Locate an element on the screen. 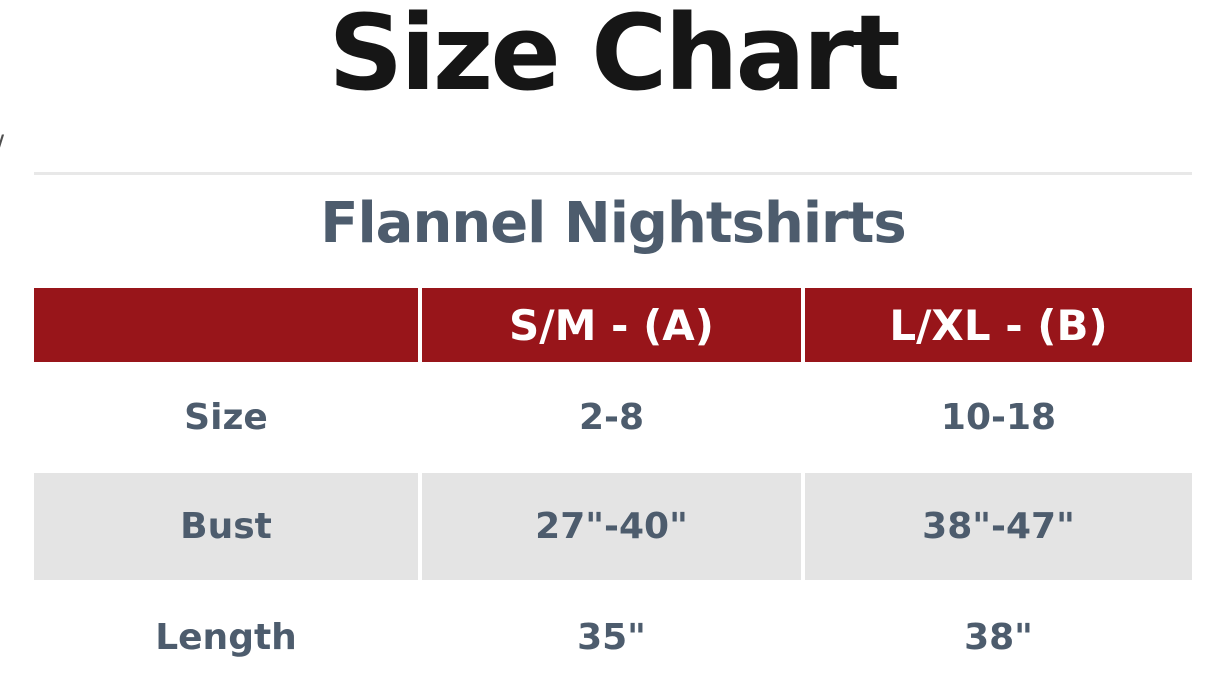 The image size is (1214, 694). bust-value-sm: 27"-40" is located at coordinates (611, 526).